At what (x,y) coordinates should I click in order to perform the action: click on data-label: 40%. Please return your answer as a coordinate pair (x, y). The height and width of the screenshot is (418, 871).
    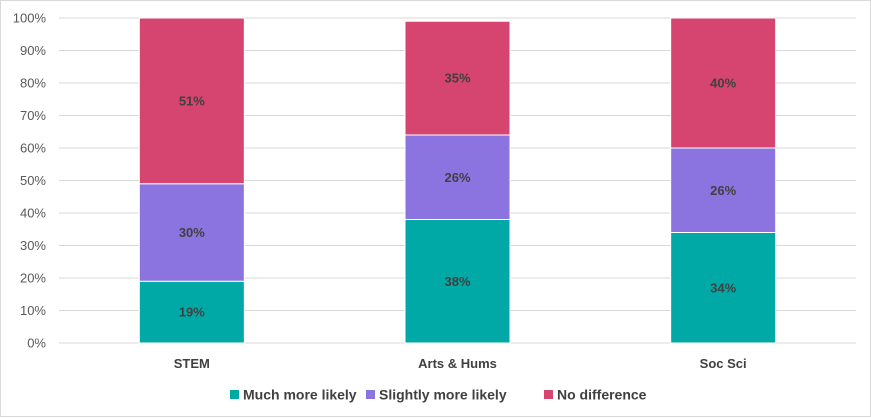
    Looking at the image, I should click on (723, 83).